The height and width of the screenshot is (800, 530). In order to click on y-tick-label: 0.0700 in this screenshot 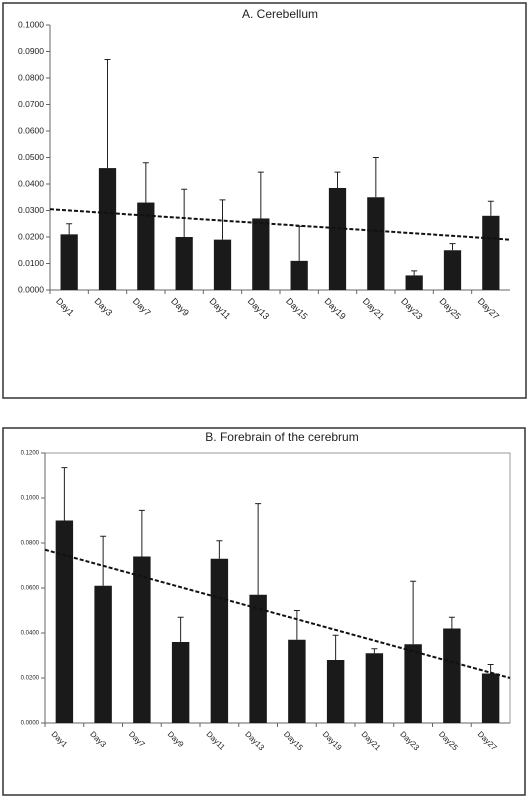, I will do `click(31, 104)`.